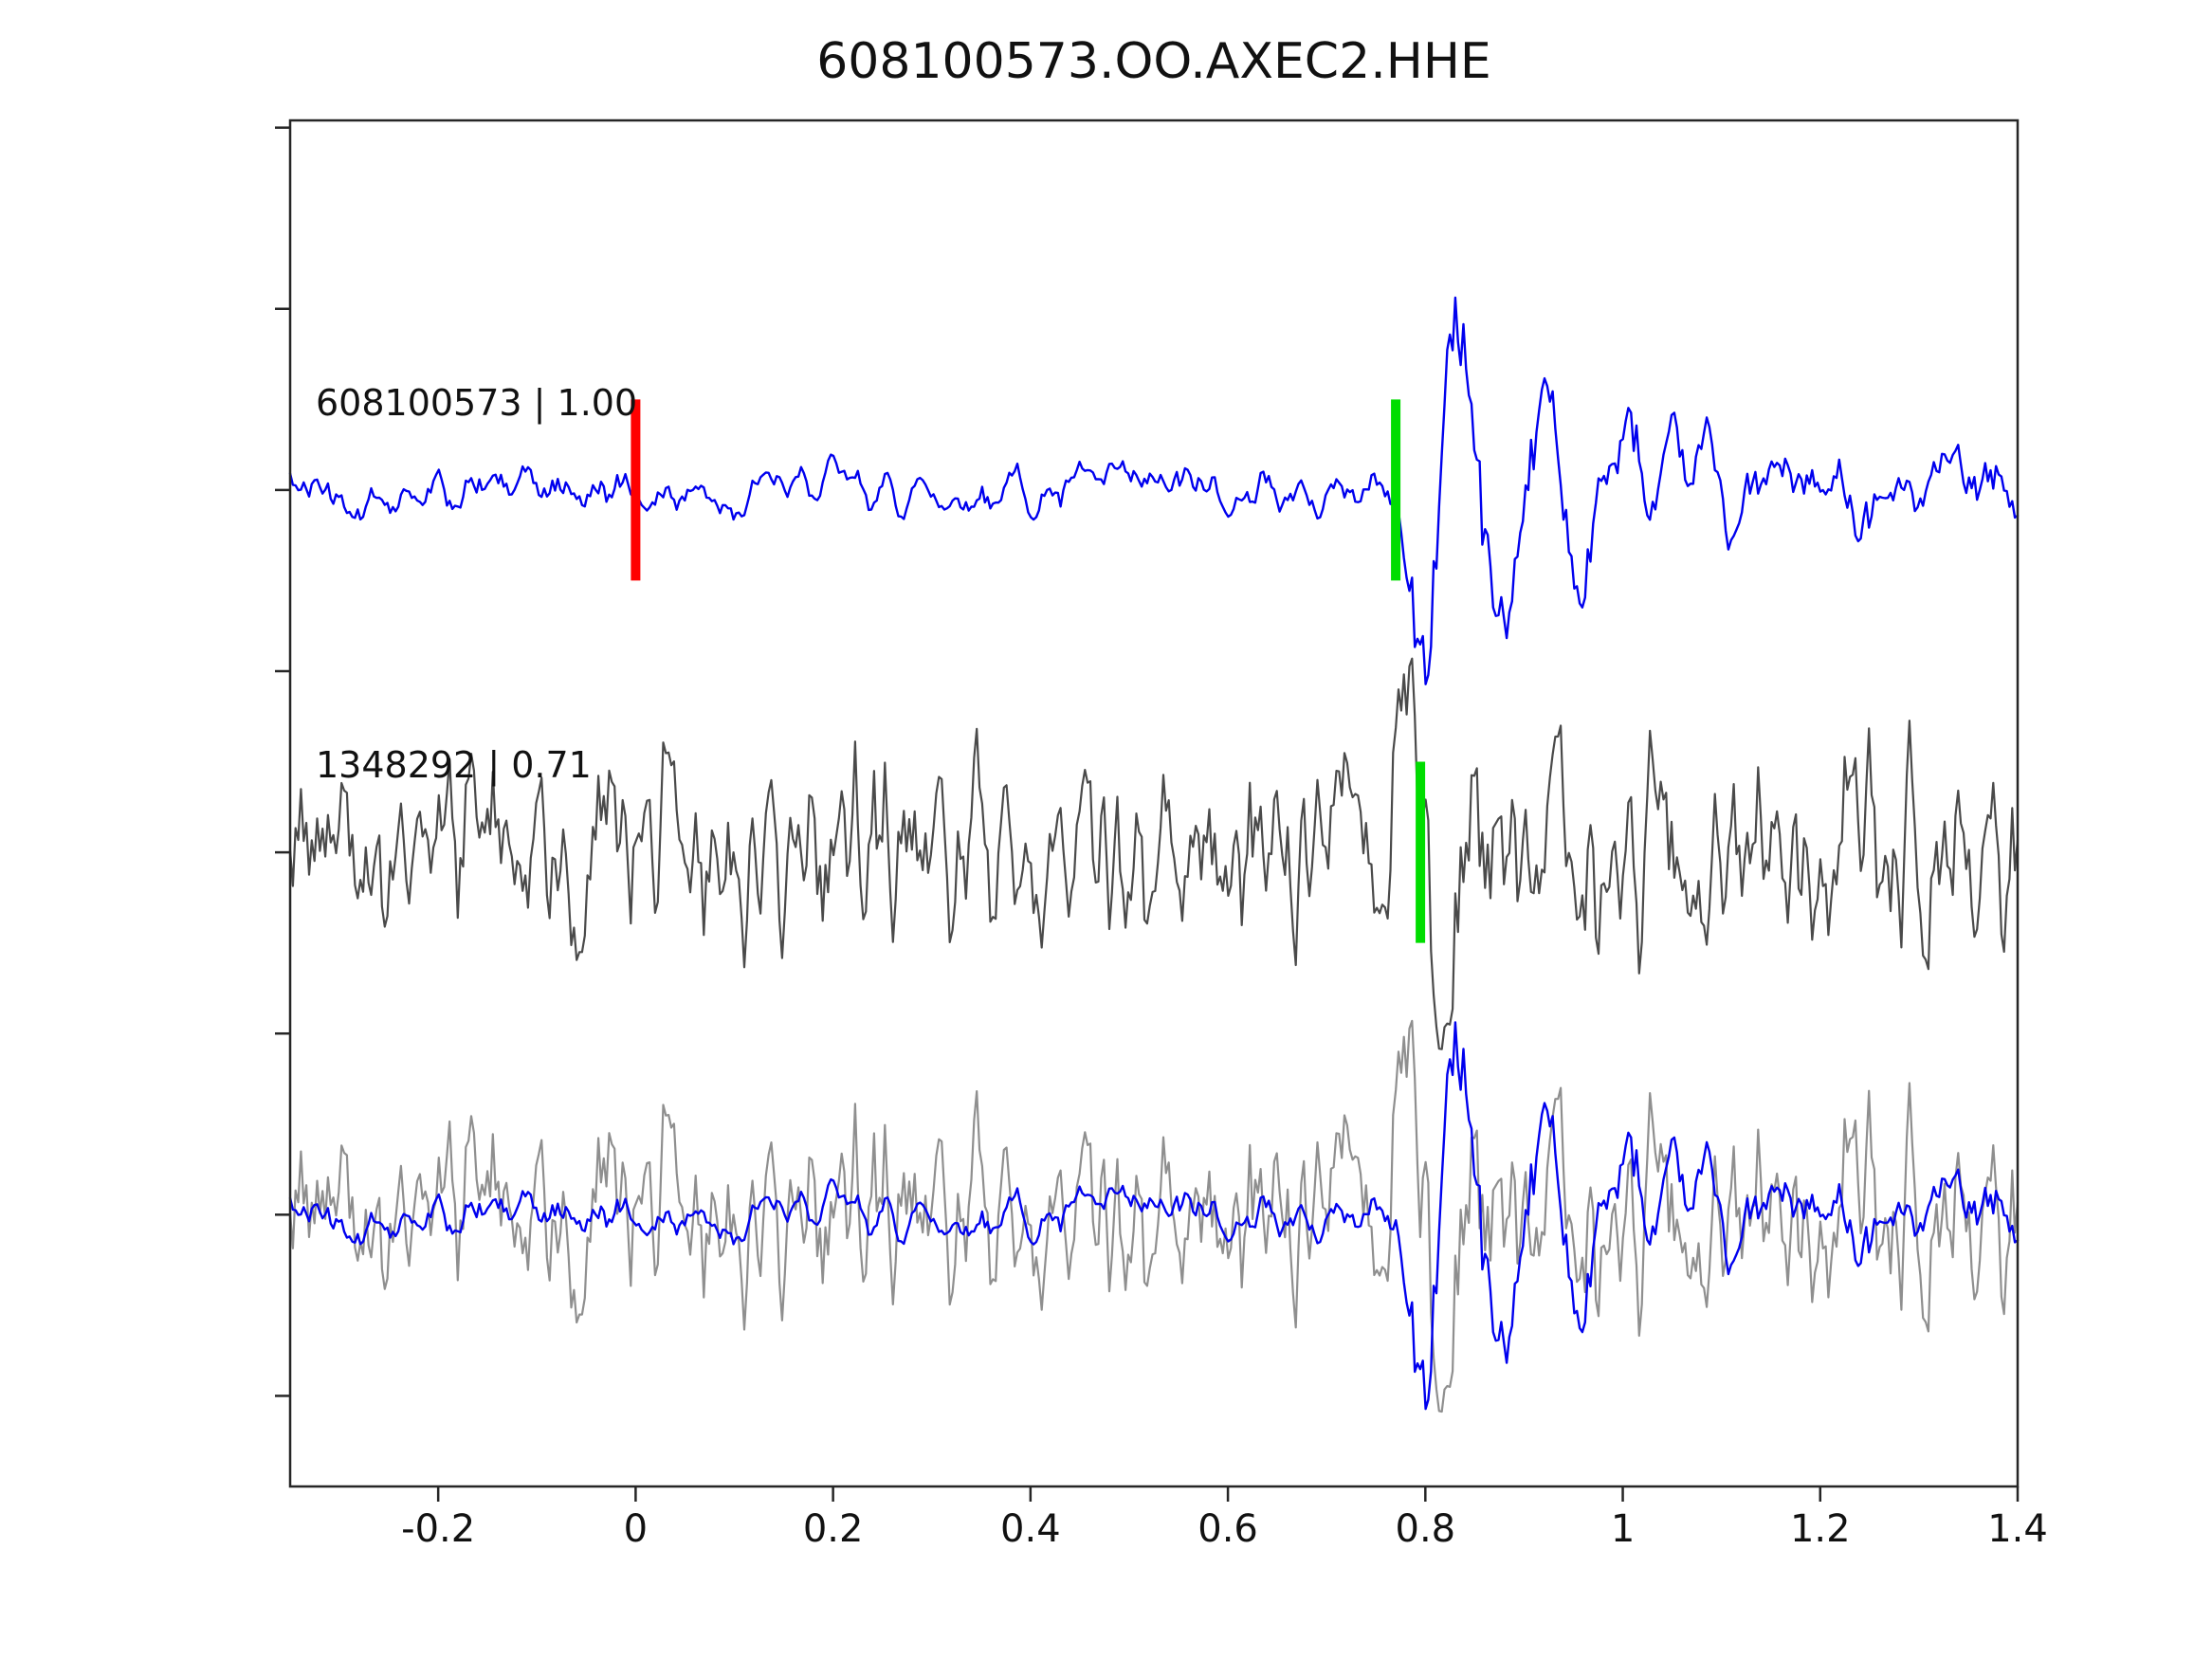  I want to click on x-tick-label: 1.4, so click(2017, 1529).